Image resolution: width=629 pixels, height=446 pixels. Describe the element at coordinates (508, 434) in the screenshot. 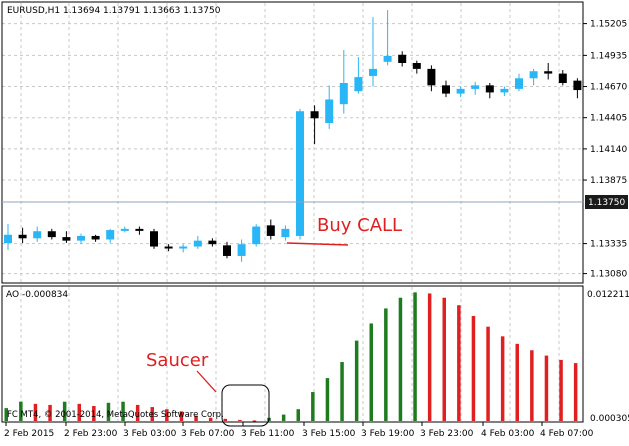

I see `time-tick-label: 4 Feb 03:00` at that location.